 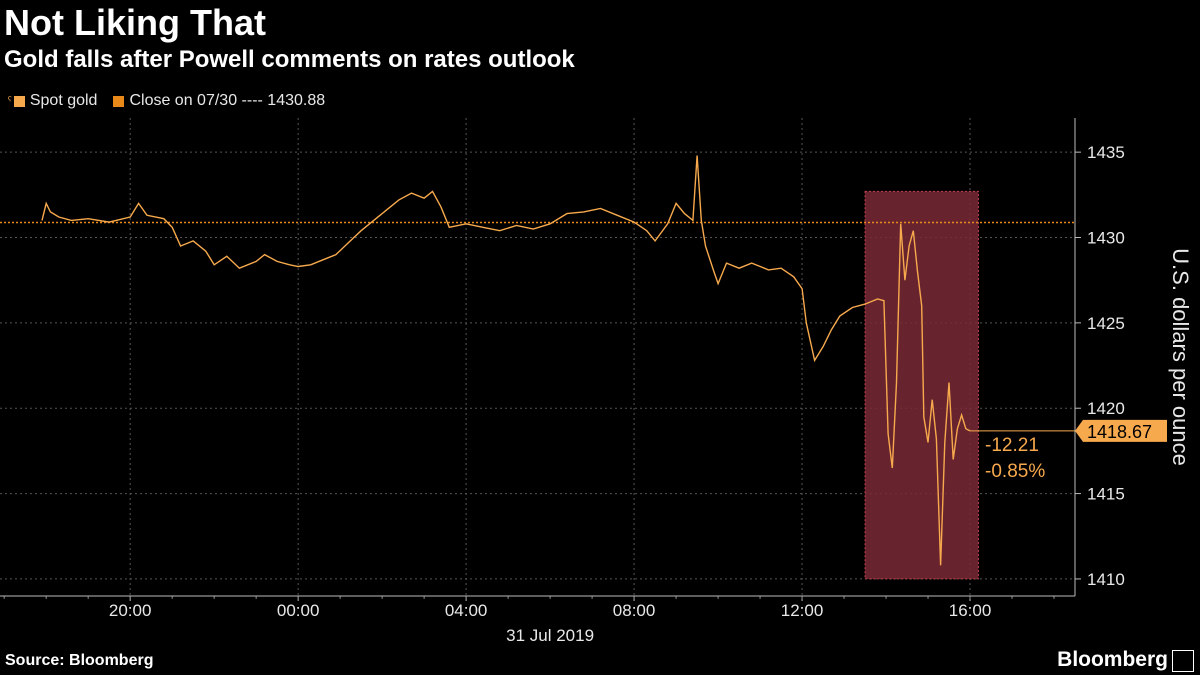 I want to click on legend-swatch-spot-gold, so click(x=19, y=101).